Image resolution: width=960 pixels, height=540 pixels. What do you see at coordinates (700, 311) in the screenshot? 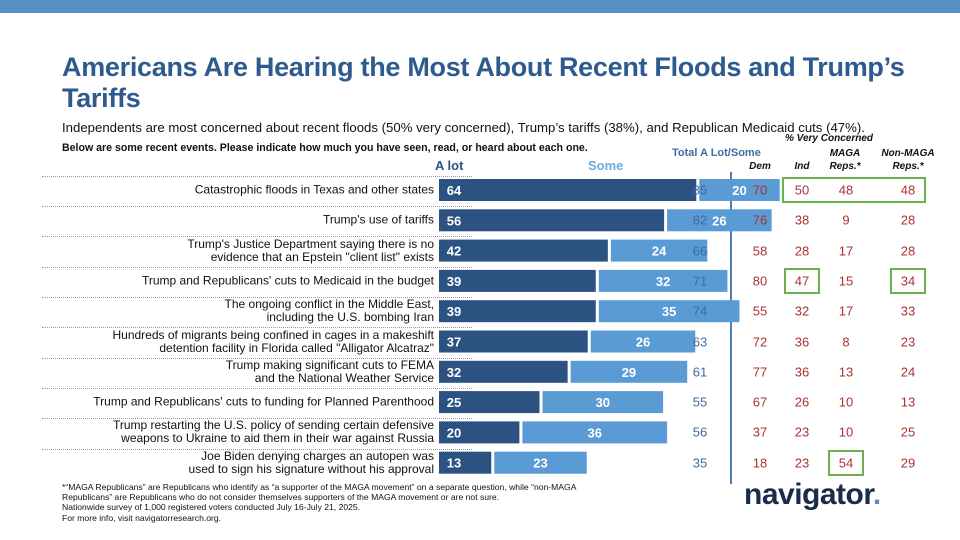
I see `total-value: 74` at bounding box center [700, 311].